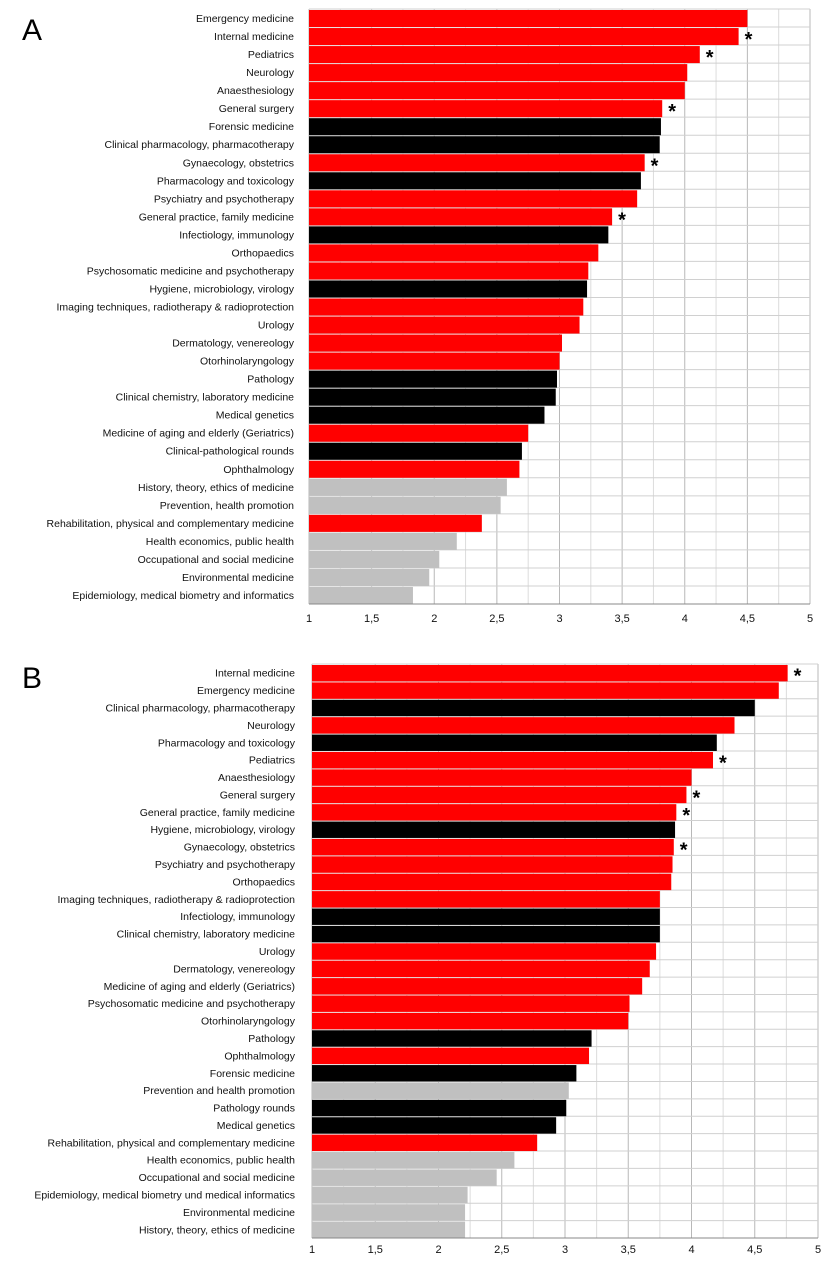 This screenshot has width=828, height=1265. What do you see at coordinates (263, 253) in the screenshot?
I see `category-label: Orthopaedics` at bounding box center [263, 253].